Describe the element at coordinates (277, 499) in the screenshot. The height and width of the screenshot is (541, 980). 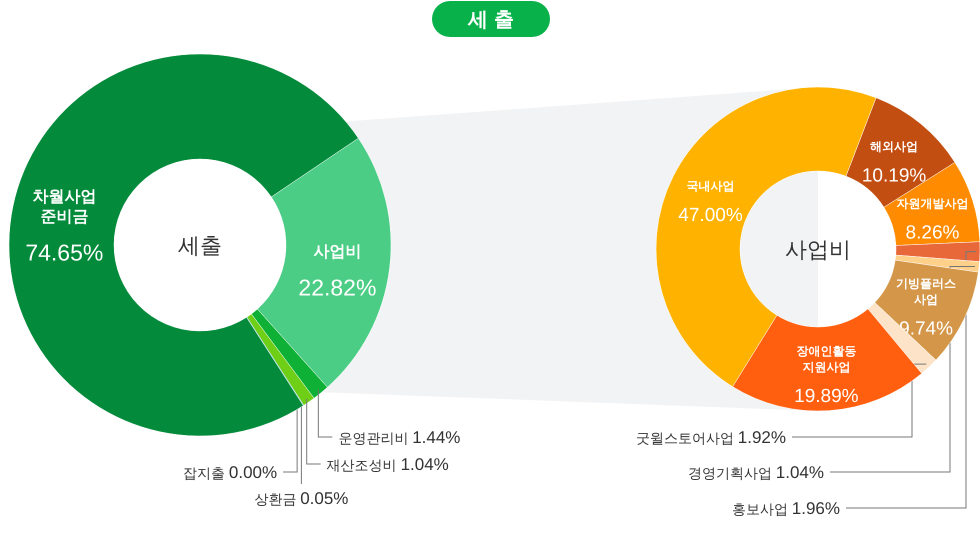
I see `slice-label: 상환금` at that location.